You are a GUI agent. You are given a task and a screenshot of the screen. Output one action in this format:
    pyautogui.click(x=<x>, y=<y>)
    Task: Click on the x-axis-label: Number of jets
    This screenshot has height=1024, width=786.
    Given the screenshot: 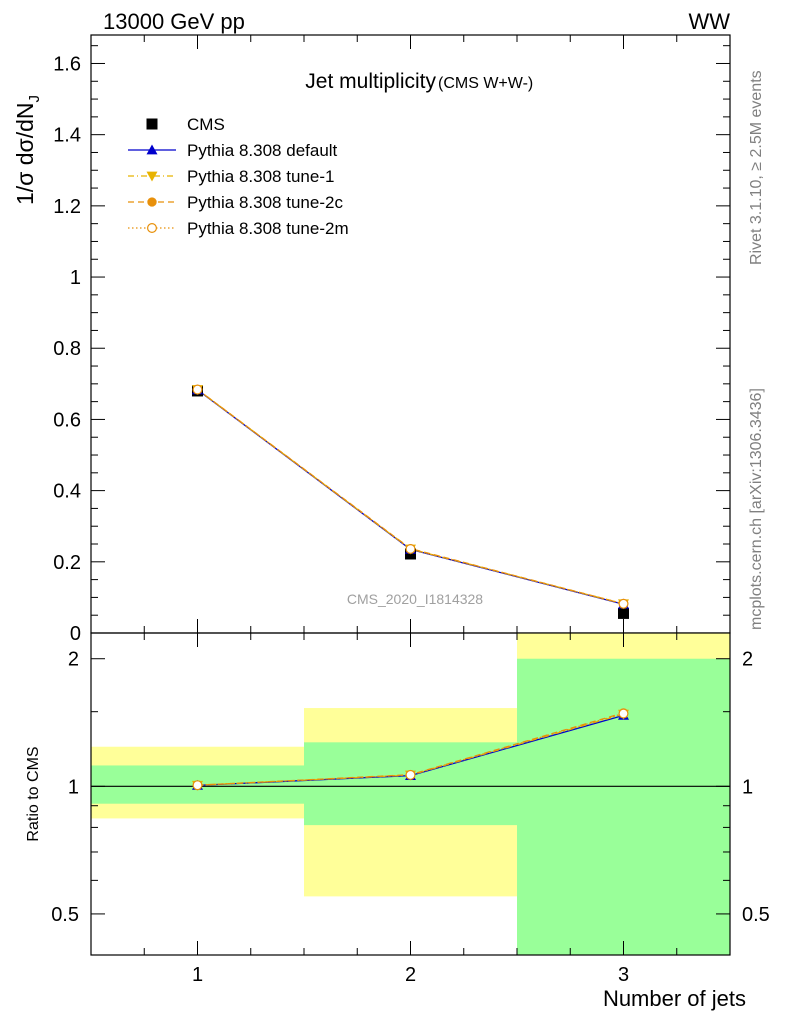 What is the action you would take?
    pyautogui.click(x=674, y=998)
    